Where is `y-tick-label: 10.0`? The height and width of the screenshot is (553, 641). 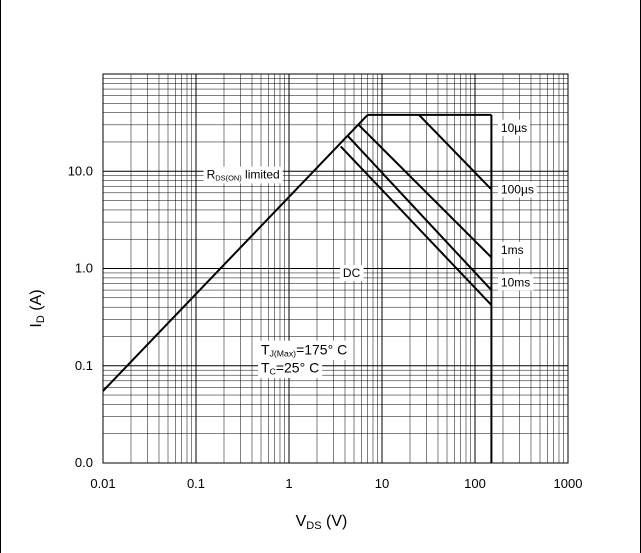
y-tick-label: 10.0 is located at coordinates (80, 170).